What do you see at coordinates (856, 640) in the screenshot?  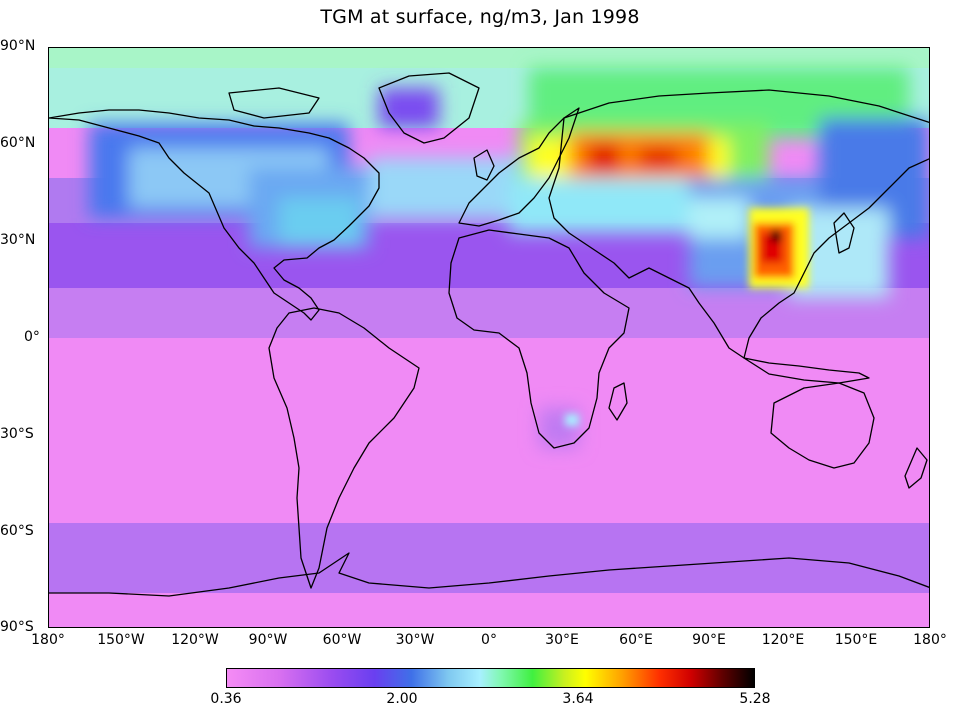 I see `lon-label-150e: 150°E` at bounding box center [856, 640].